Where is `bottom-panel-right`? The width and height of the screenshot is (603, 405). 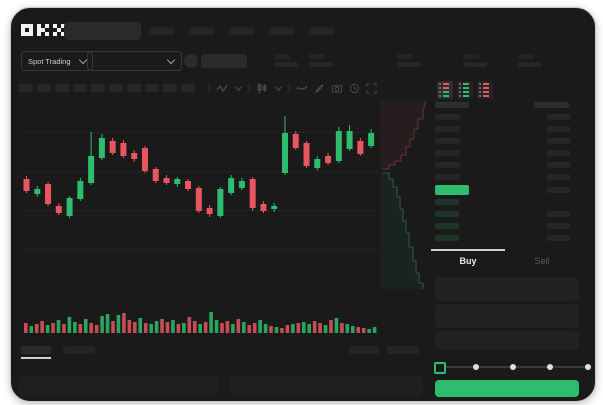
bottom-panel-right is located at coordinates (326, 386).